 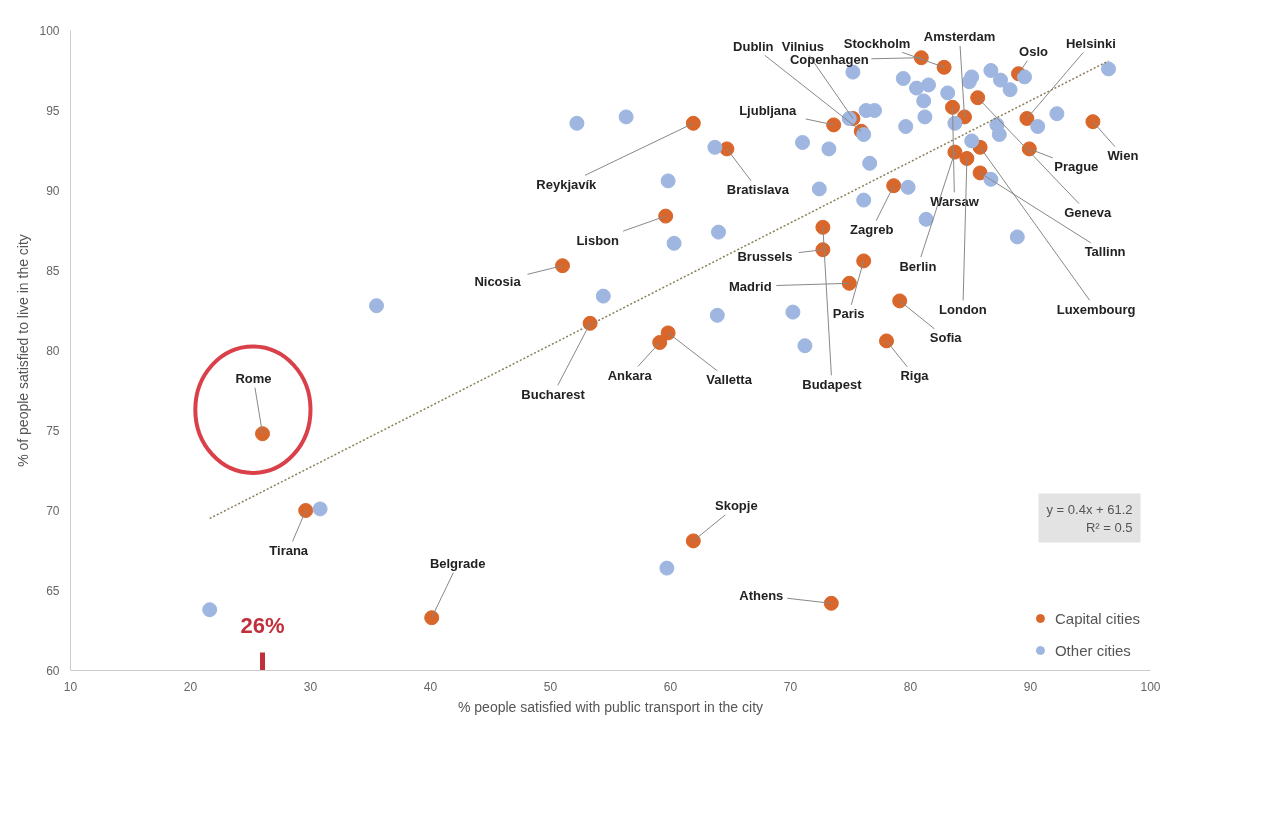 What do you see at coordinates (736, 506) in the screenshot?
I see `annotation: Skopje` at bounding box center [736, 506].